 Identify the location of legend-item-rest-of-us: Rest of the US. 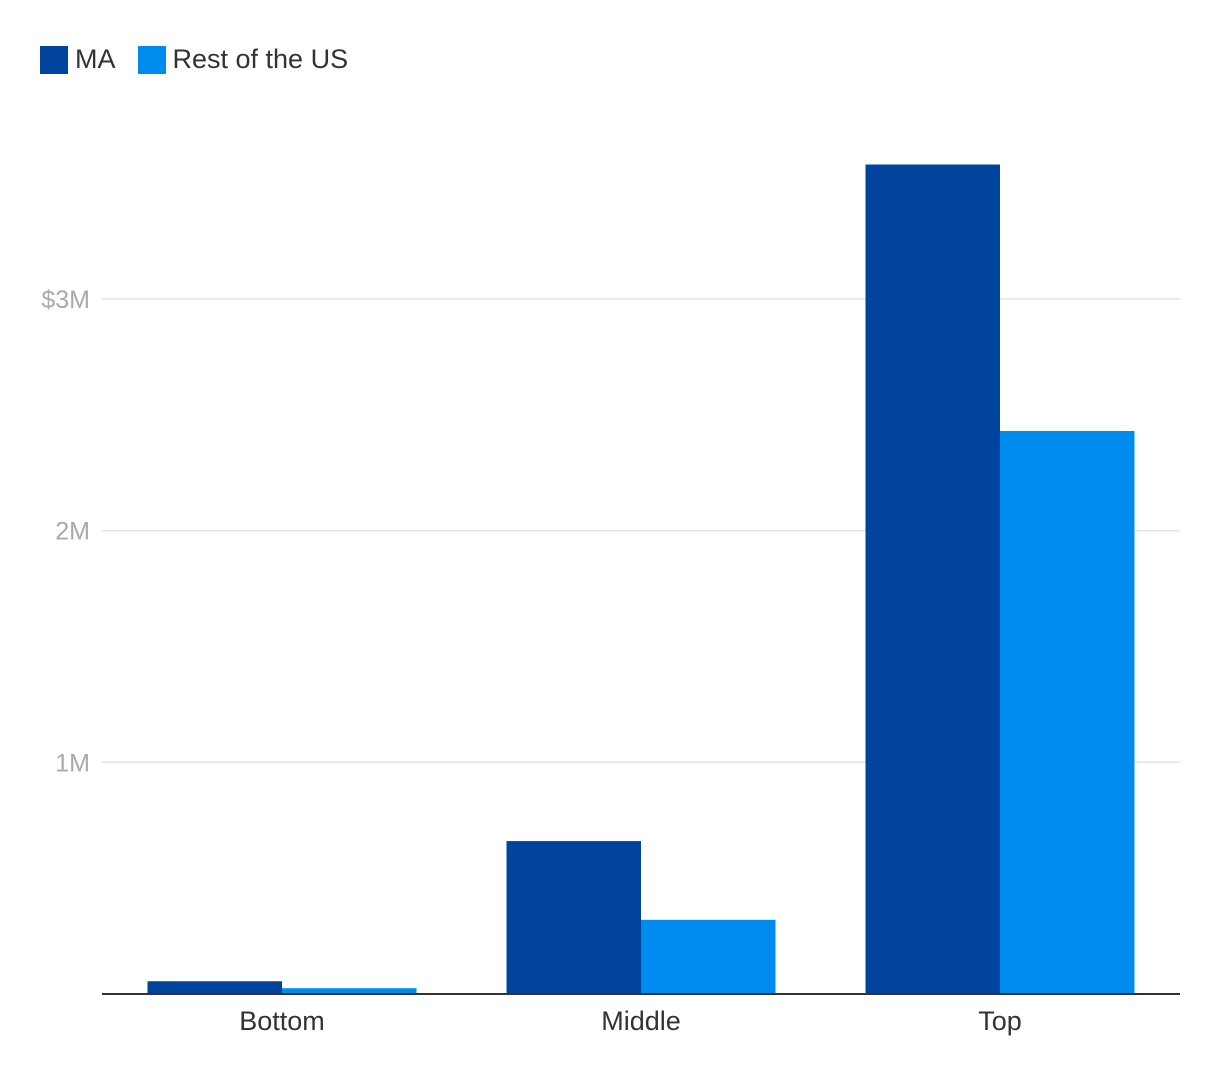
(243, 59).